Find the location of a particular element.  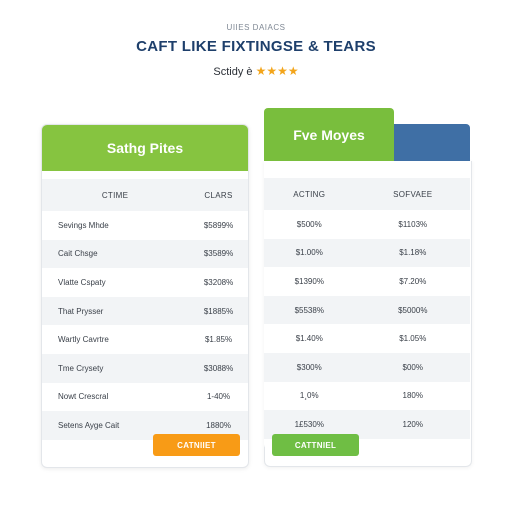

row-value: $00% is located at coordinates (412, 367).